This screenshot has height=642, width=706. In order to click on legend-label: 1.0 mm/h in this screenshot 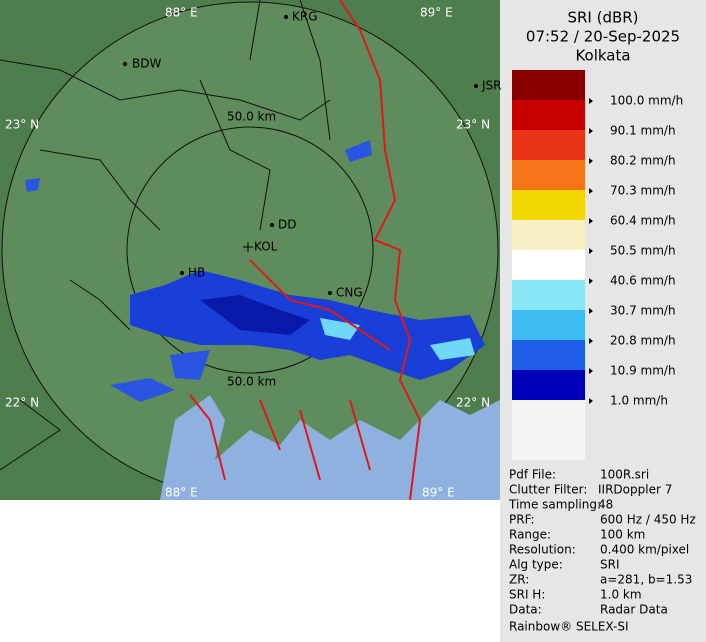, I will do `click(639, 401)`.